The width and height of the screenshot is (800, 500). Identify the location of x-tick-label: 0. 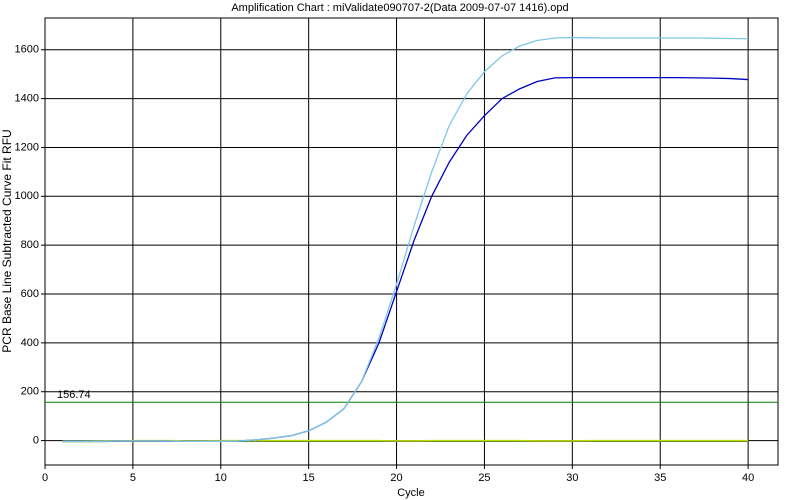
(45, 478).